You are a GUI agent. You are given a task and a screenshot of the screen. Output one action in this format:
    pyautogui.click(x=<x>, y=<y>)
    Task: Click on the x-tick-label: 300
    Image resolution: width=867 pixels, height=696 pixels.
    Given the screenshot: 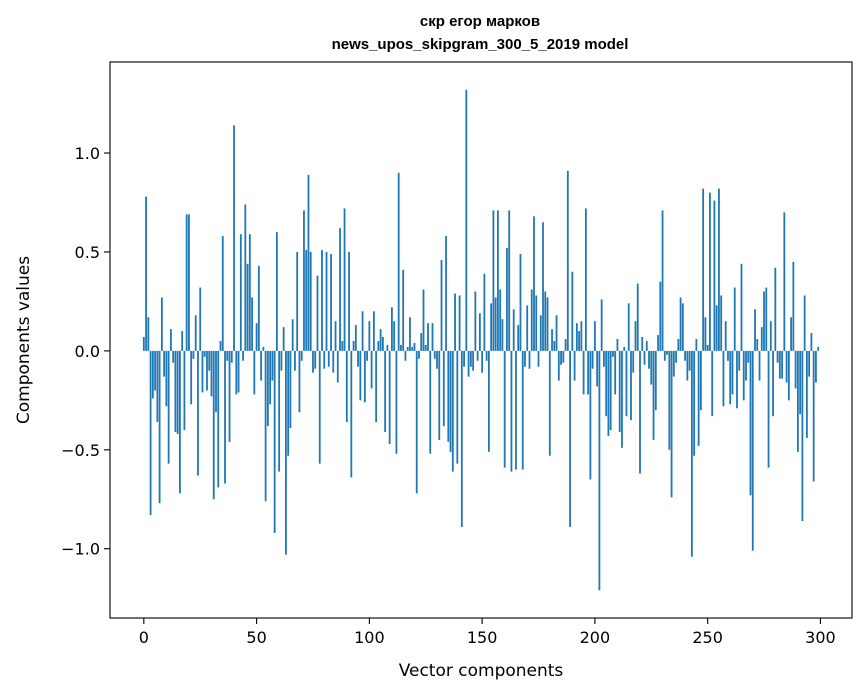 What is the action you would take?
    pyautogui.click(x=820, y=637)
    